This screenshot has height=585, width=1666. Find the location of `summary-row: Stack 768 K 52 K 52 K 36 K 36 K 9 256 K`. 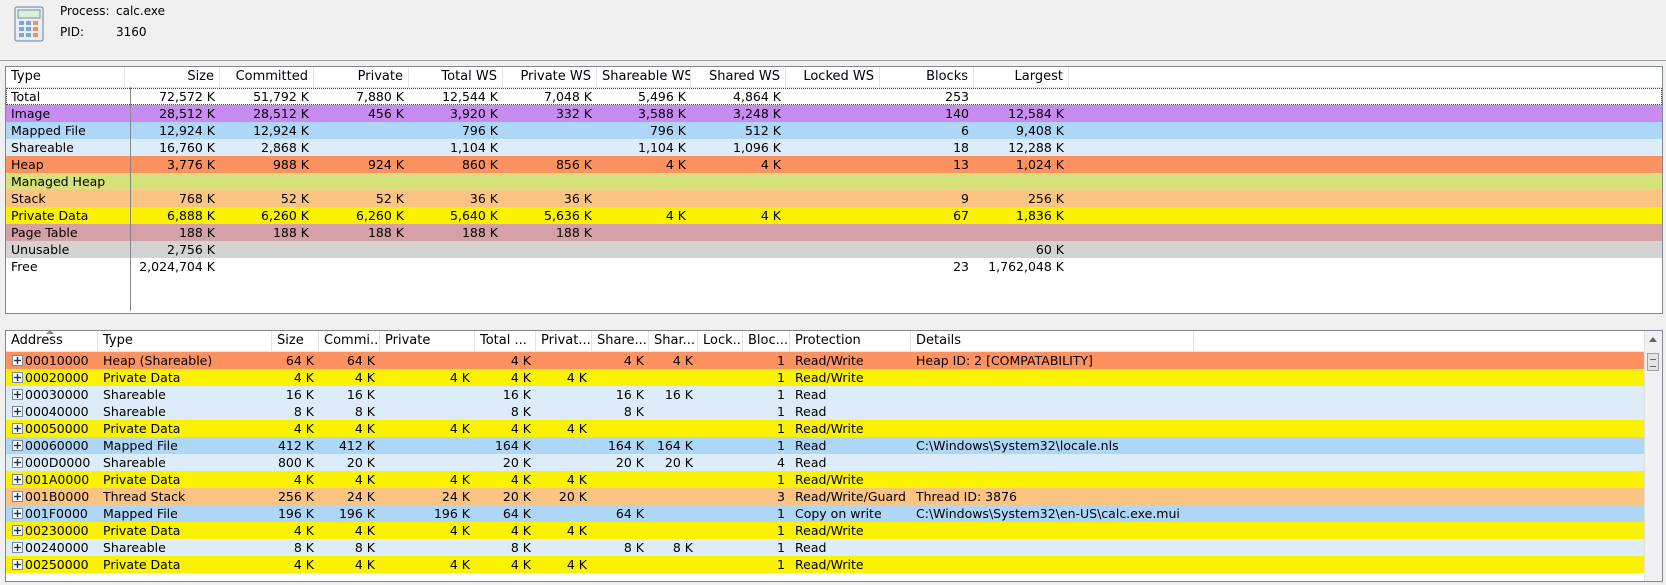

summary-row: Stack 768 K 52 K 52 K 36 K 36 K 9 256 K is located at coordinates (834, 198).